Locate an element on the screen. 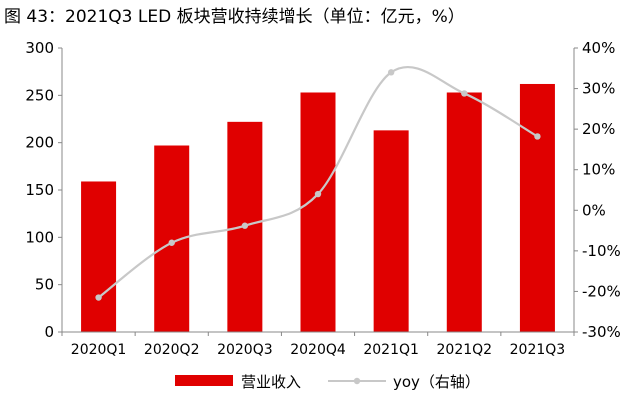  yoy-point-2021Q3 is located at coordinates (537, 136).